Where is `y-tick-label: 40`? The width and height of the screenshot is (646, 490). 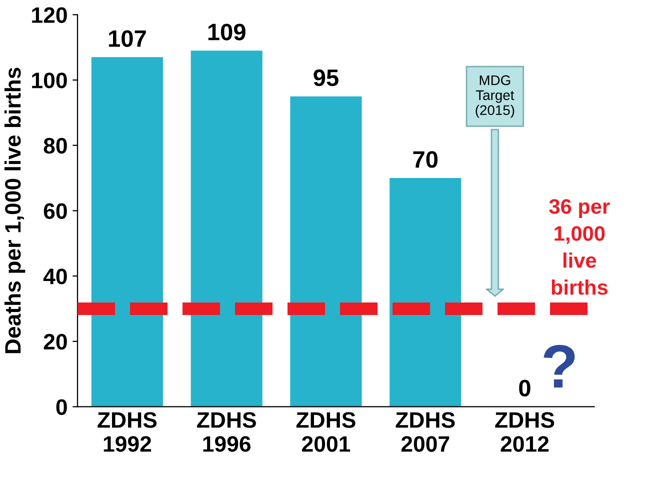
y-tick-label: 40 is located at coordinates (55, 276).